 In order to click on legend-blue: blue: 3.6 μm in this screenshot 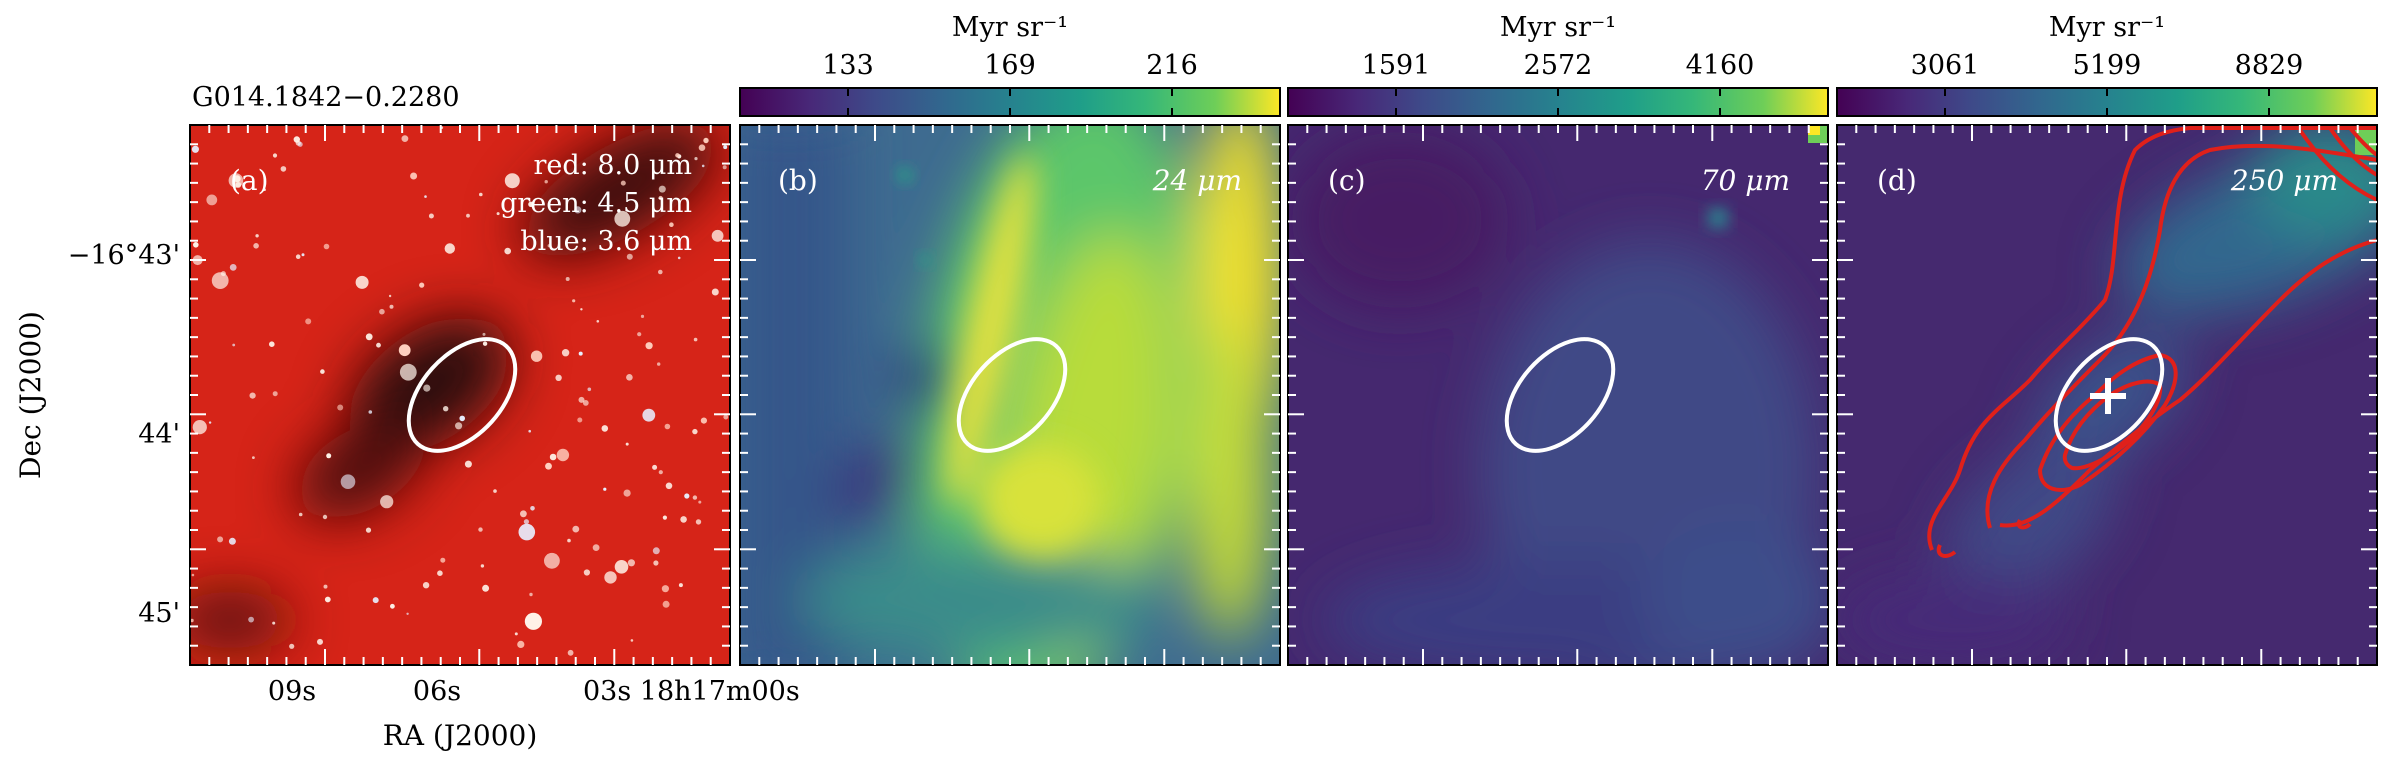, I will do `click(606, 241)`.